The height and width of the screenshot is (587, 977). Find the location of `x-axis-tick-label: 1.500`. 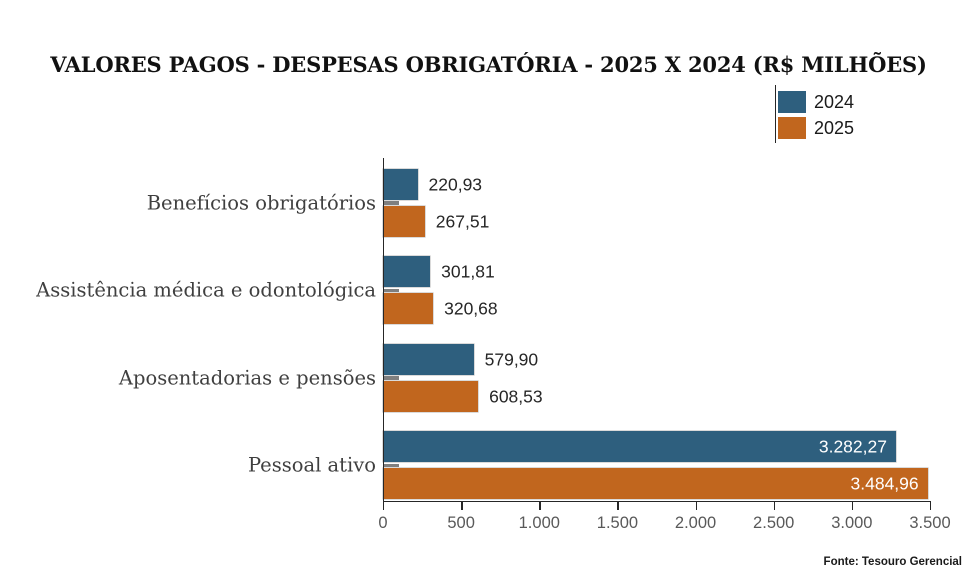

x-axis-tick-label: 1.500 is located at coordinates (617, 523).